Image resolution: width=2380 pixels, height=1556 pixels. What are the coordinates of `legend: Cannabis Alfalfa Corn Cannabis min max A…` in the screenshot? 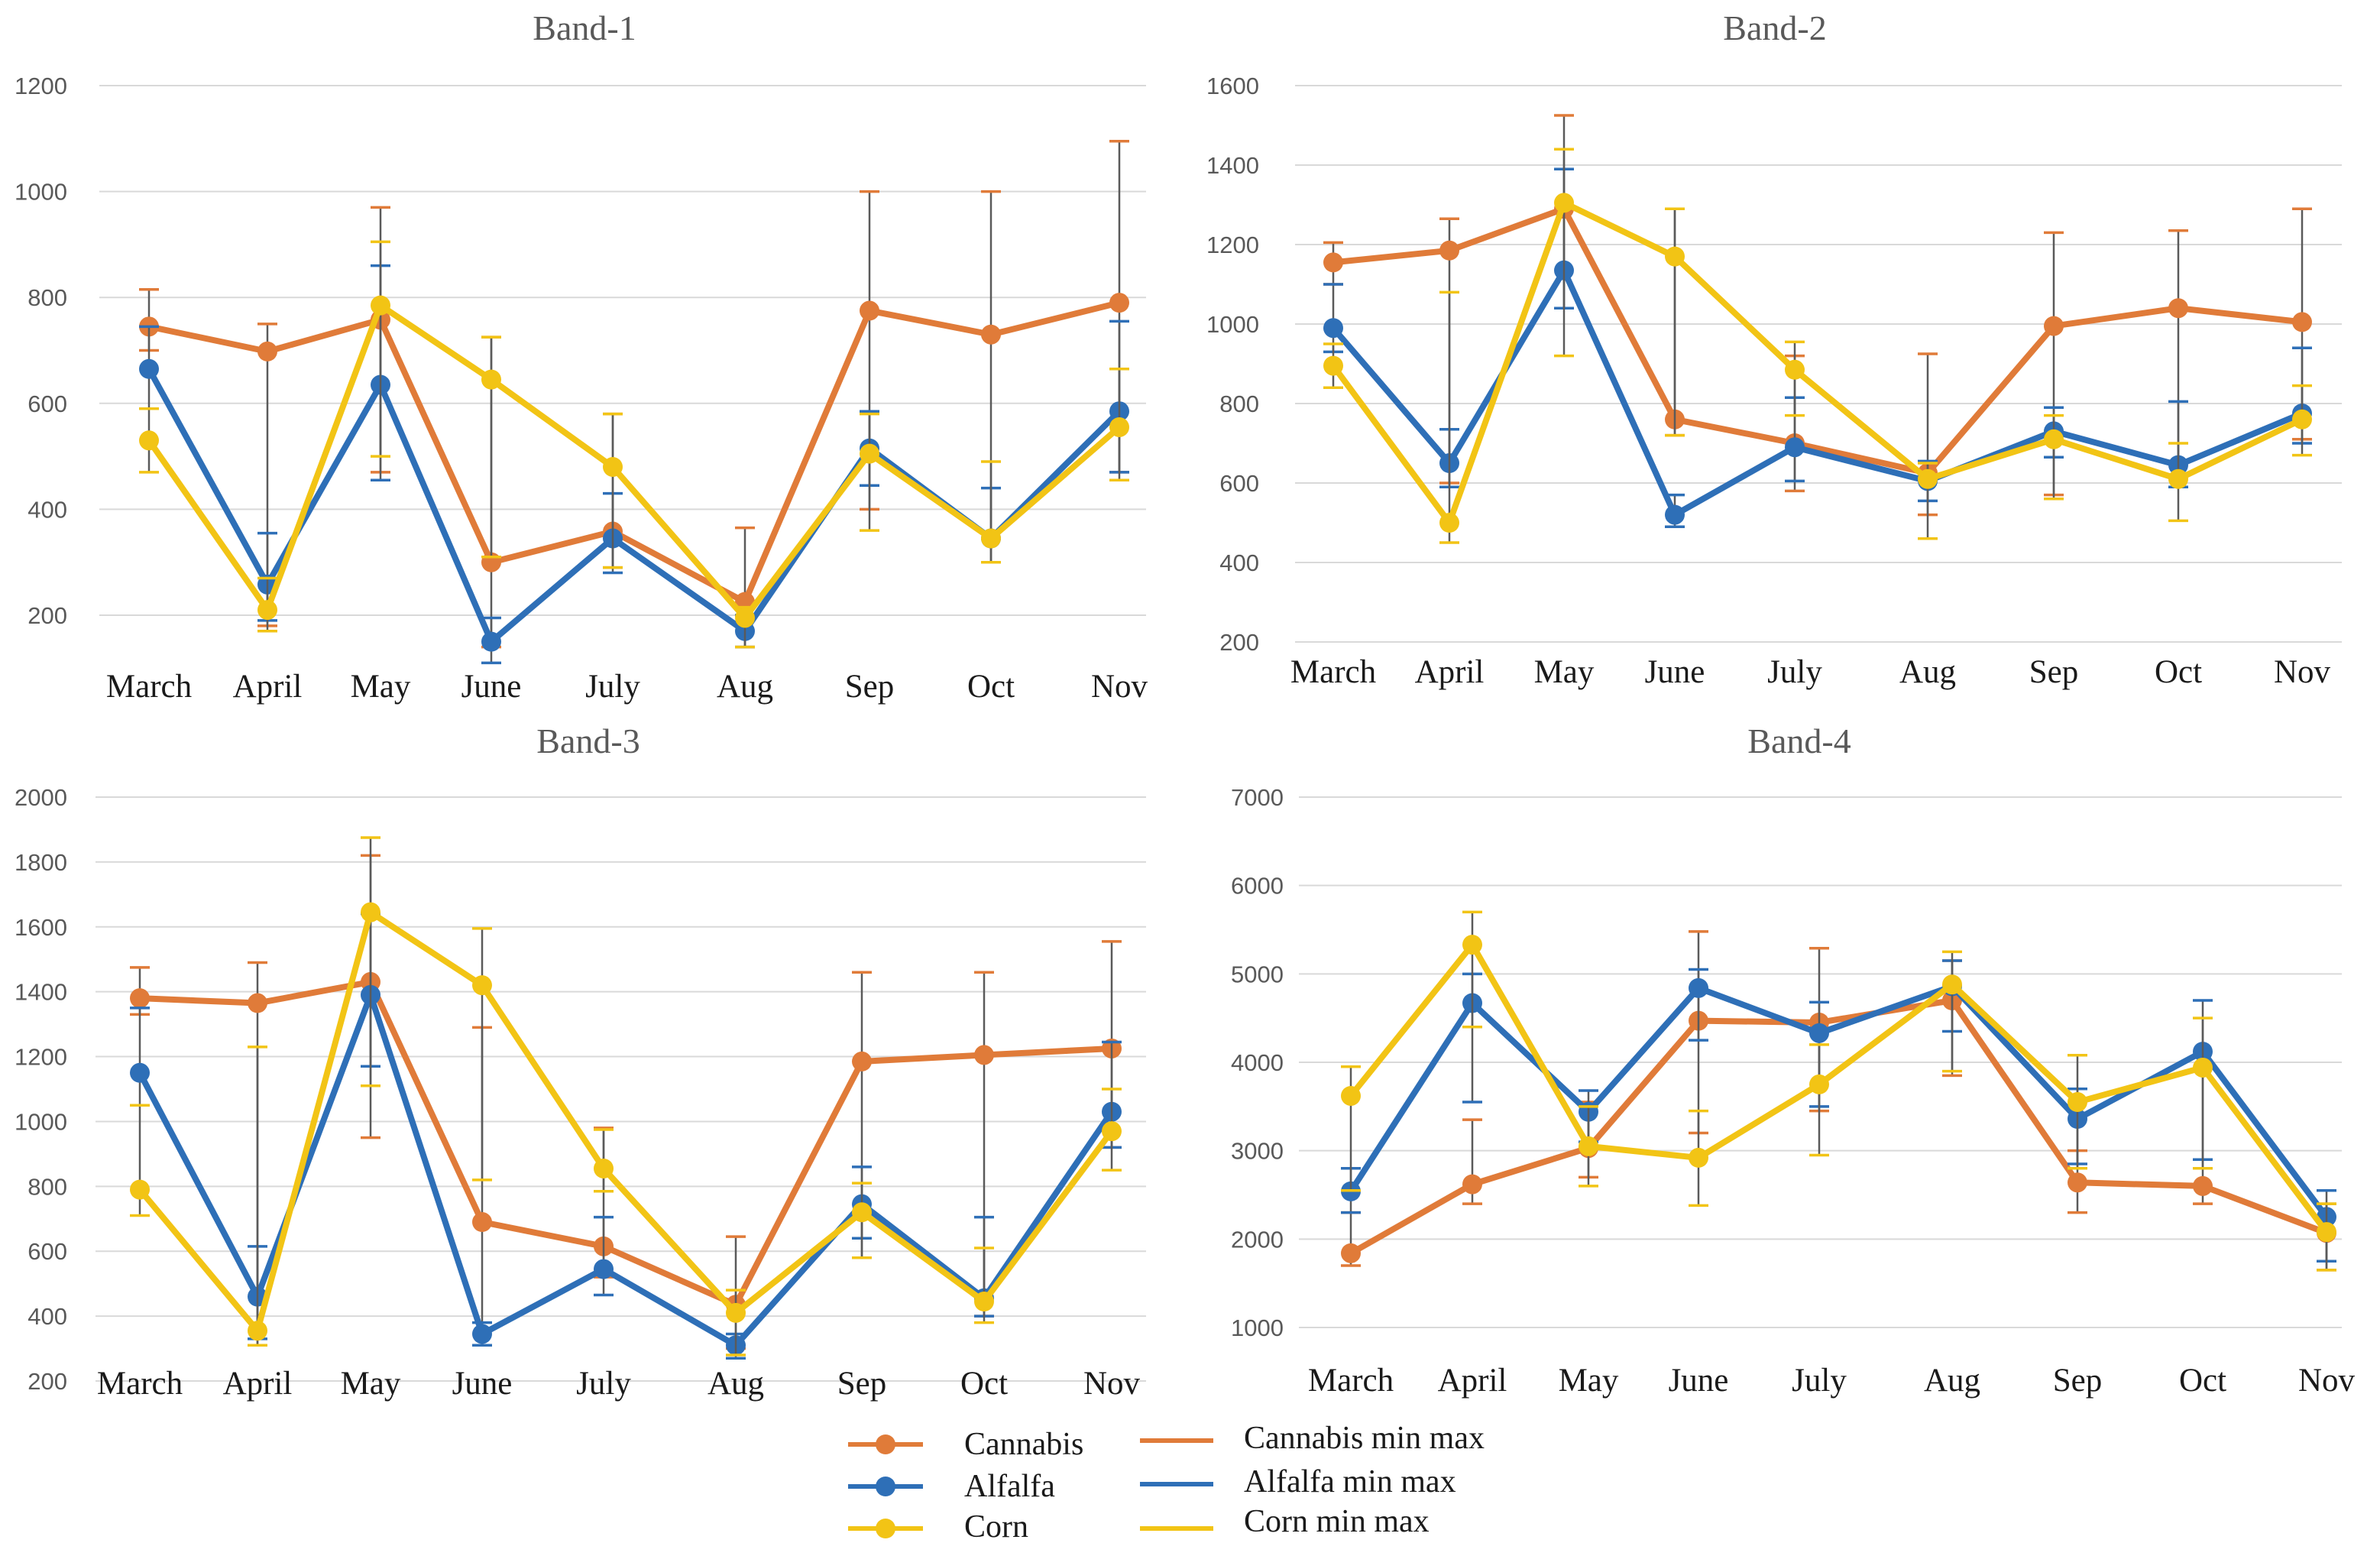 It's located at (1166, 1483).